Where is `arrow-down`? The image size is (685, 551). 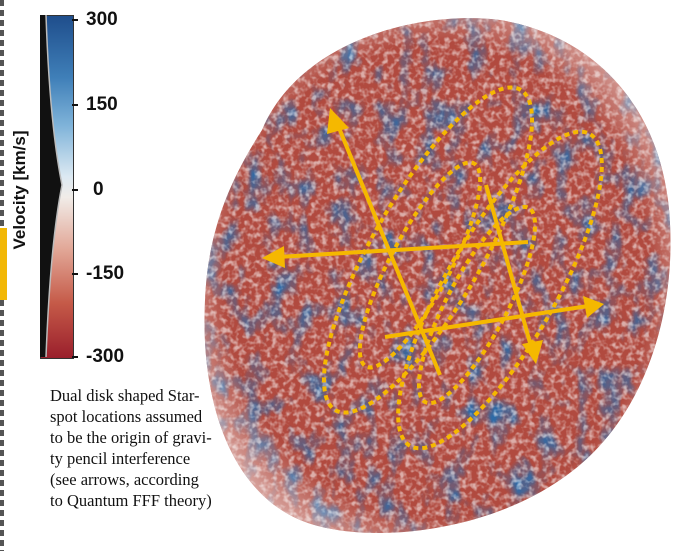
arrow-down is located at coordinates (509, 267).